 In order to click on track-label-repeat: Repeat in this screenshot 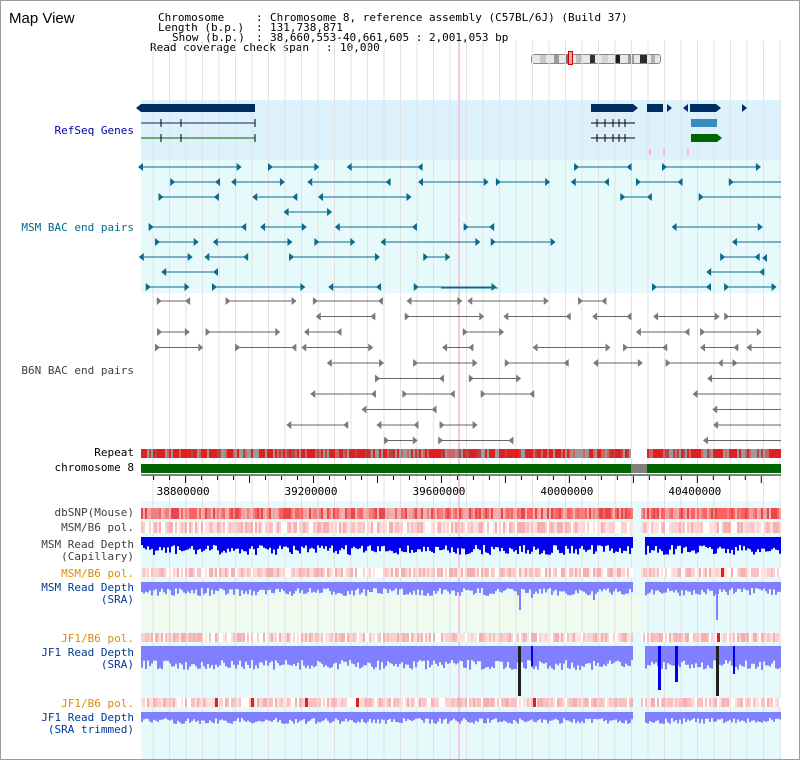, I will do `click(114, 452)`.